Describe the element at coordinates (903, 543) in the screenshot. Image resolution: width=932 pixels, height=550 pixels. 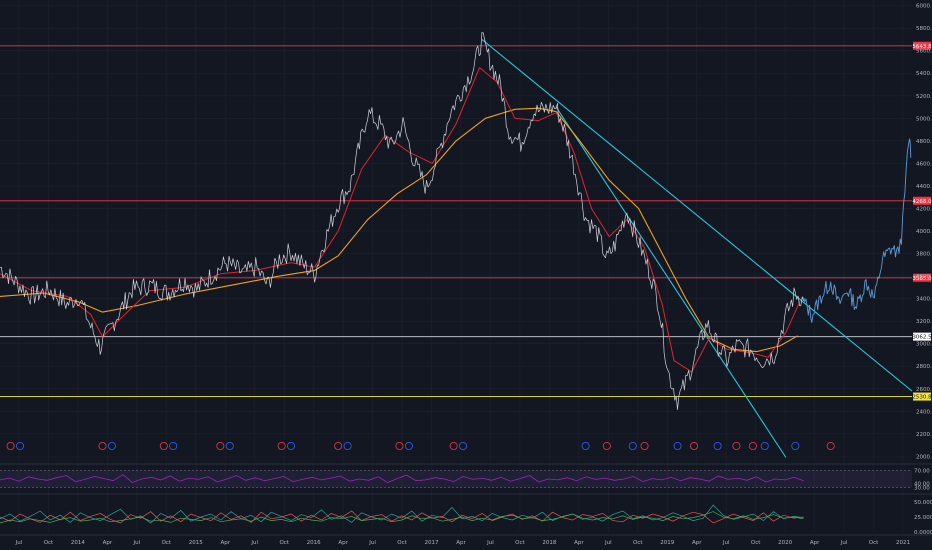
I see `time-tick-label: 2021` at that location.